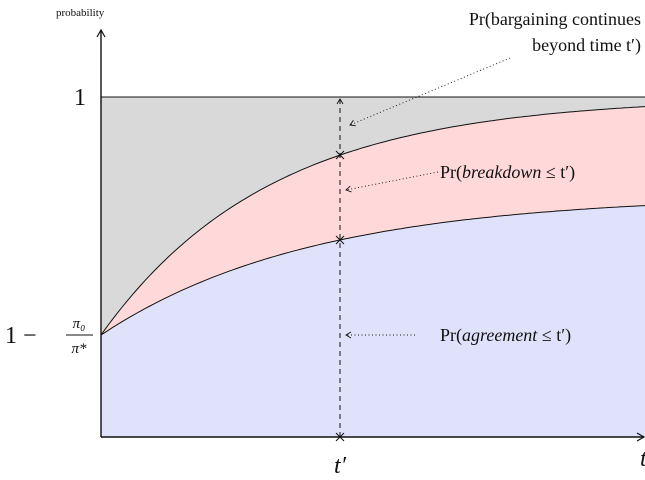 Image resolution: width=645 pixels, height=480 pixels. I want to click on x-tick-label: t′, so click(340, 466).